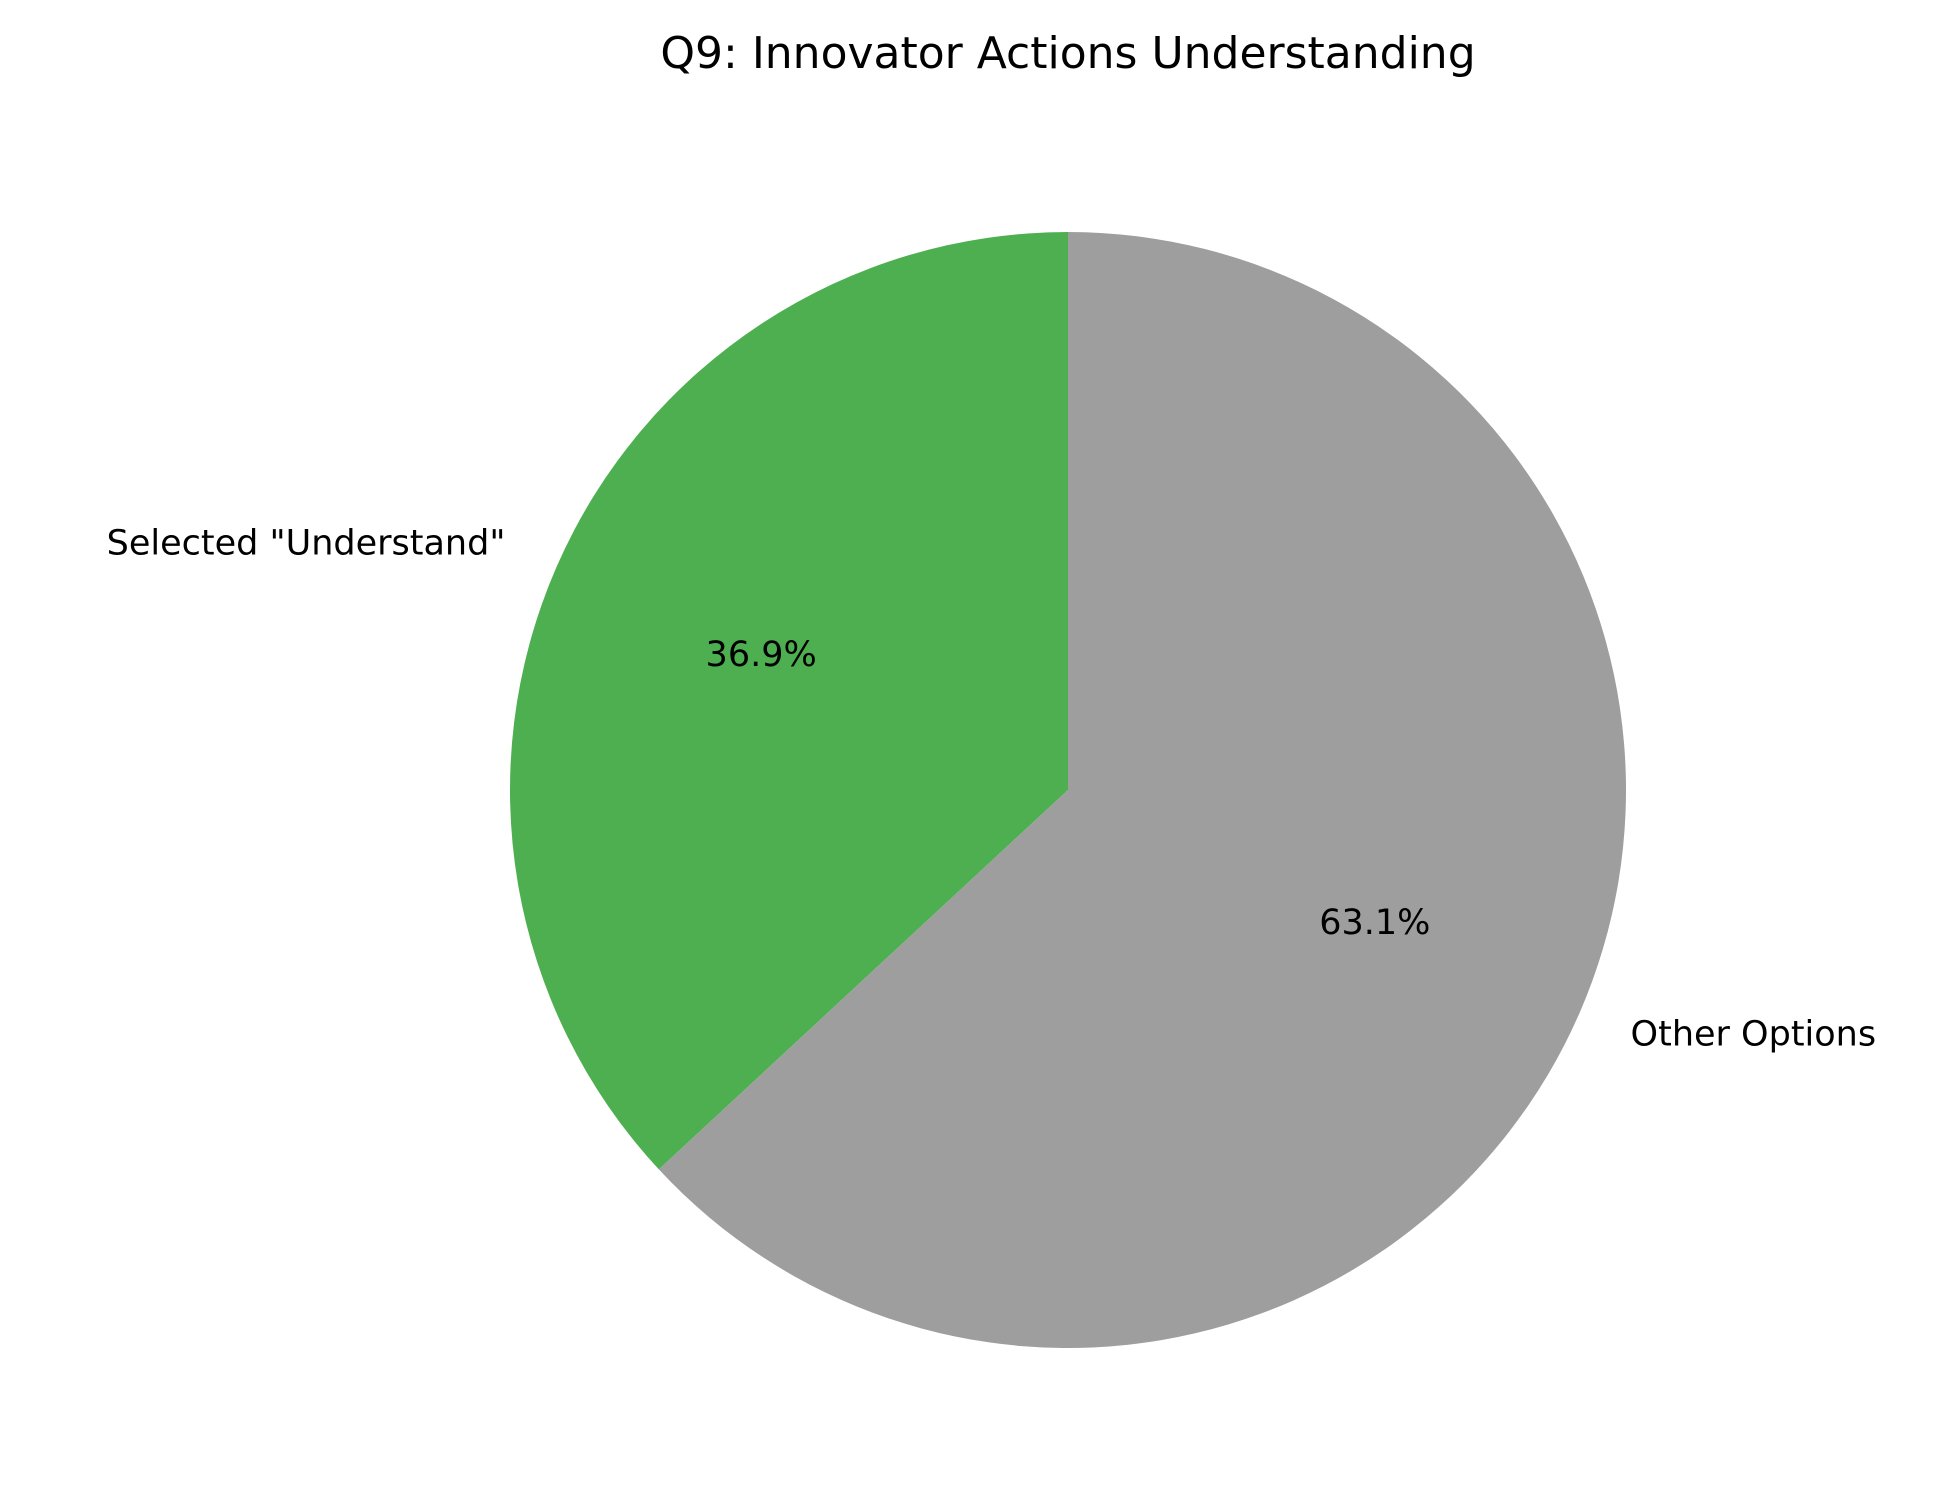  I want to click on slice-percentage-0: 36.9%, so click(761, 655).